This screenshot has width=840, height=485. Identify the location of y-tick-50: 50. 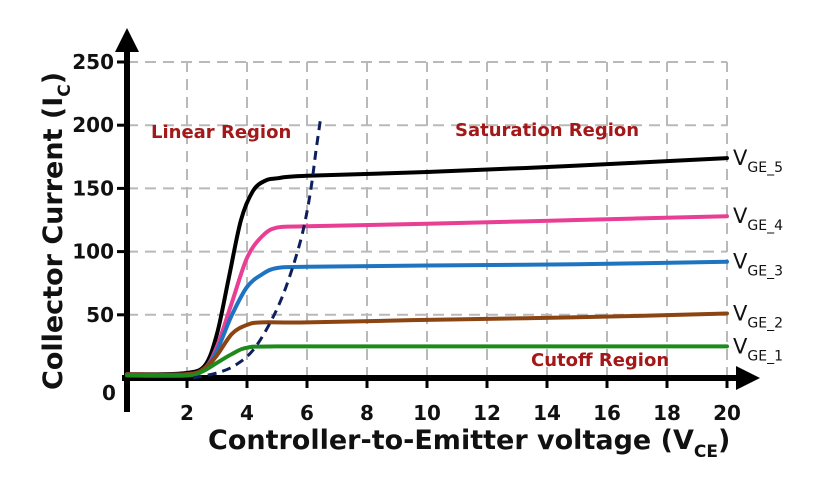
(100, 315).